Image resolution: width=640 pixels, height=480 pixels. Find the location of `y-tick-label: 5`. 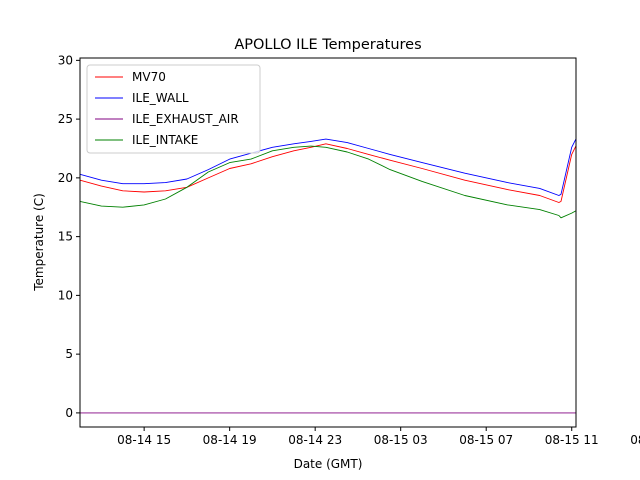

y-tick-label: 5 is located at coordinates (69, 354).